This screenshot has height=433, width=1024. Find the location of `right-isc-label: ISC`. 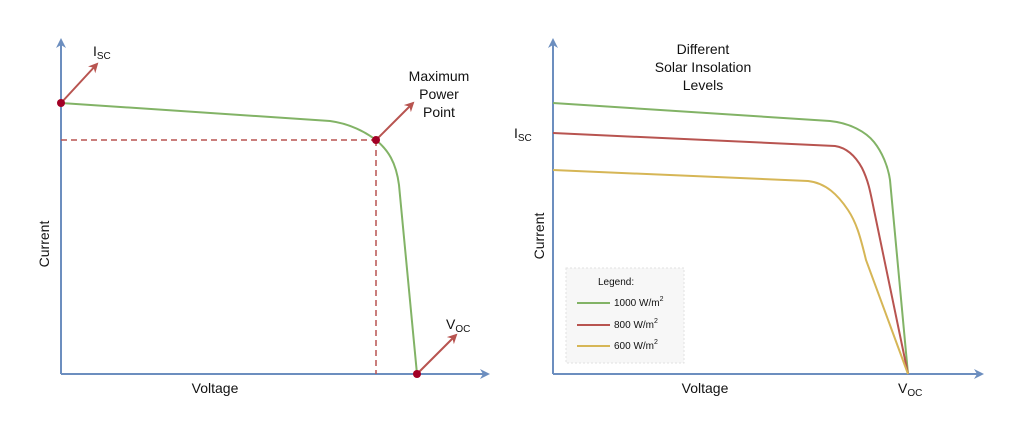

right-isc-label: ISC is located at coordinates (523, 134).